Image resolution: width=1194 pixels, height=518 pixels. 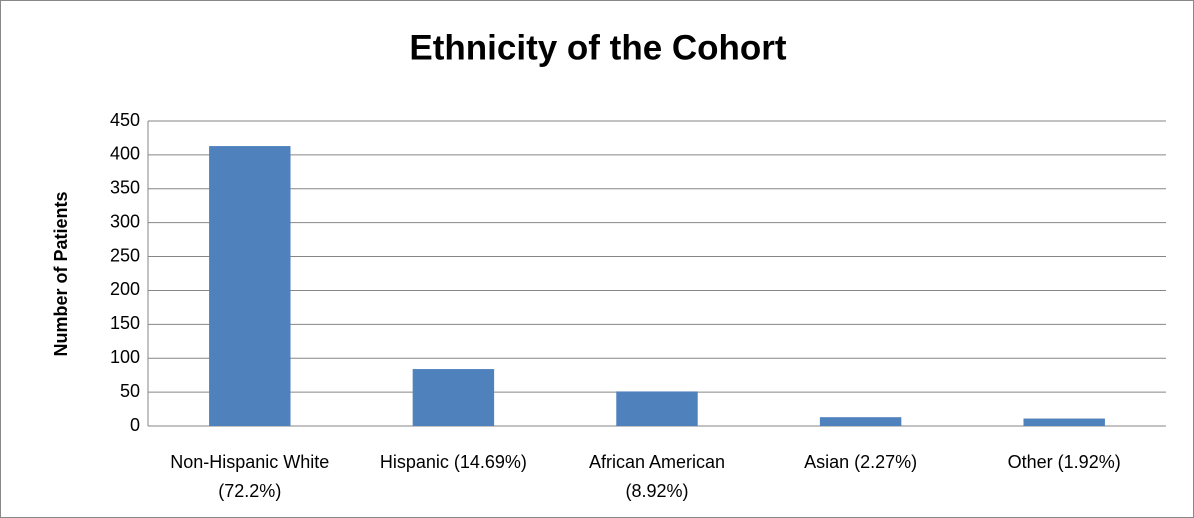 I want to click on y-axis-label: Number of Patients, so click(x=61, y=273).